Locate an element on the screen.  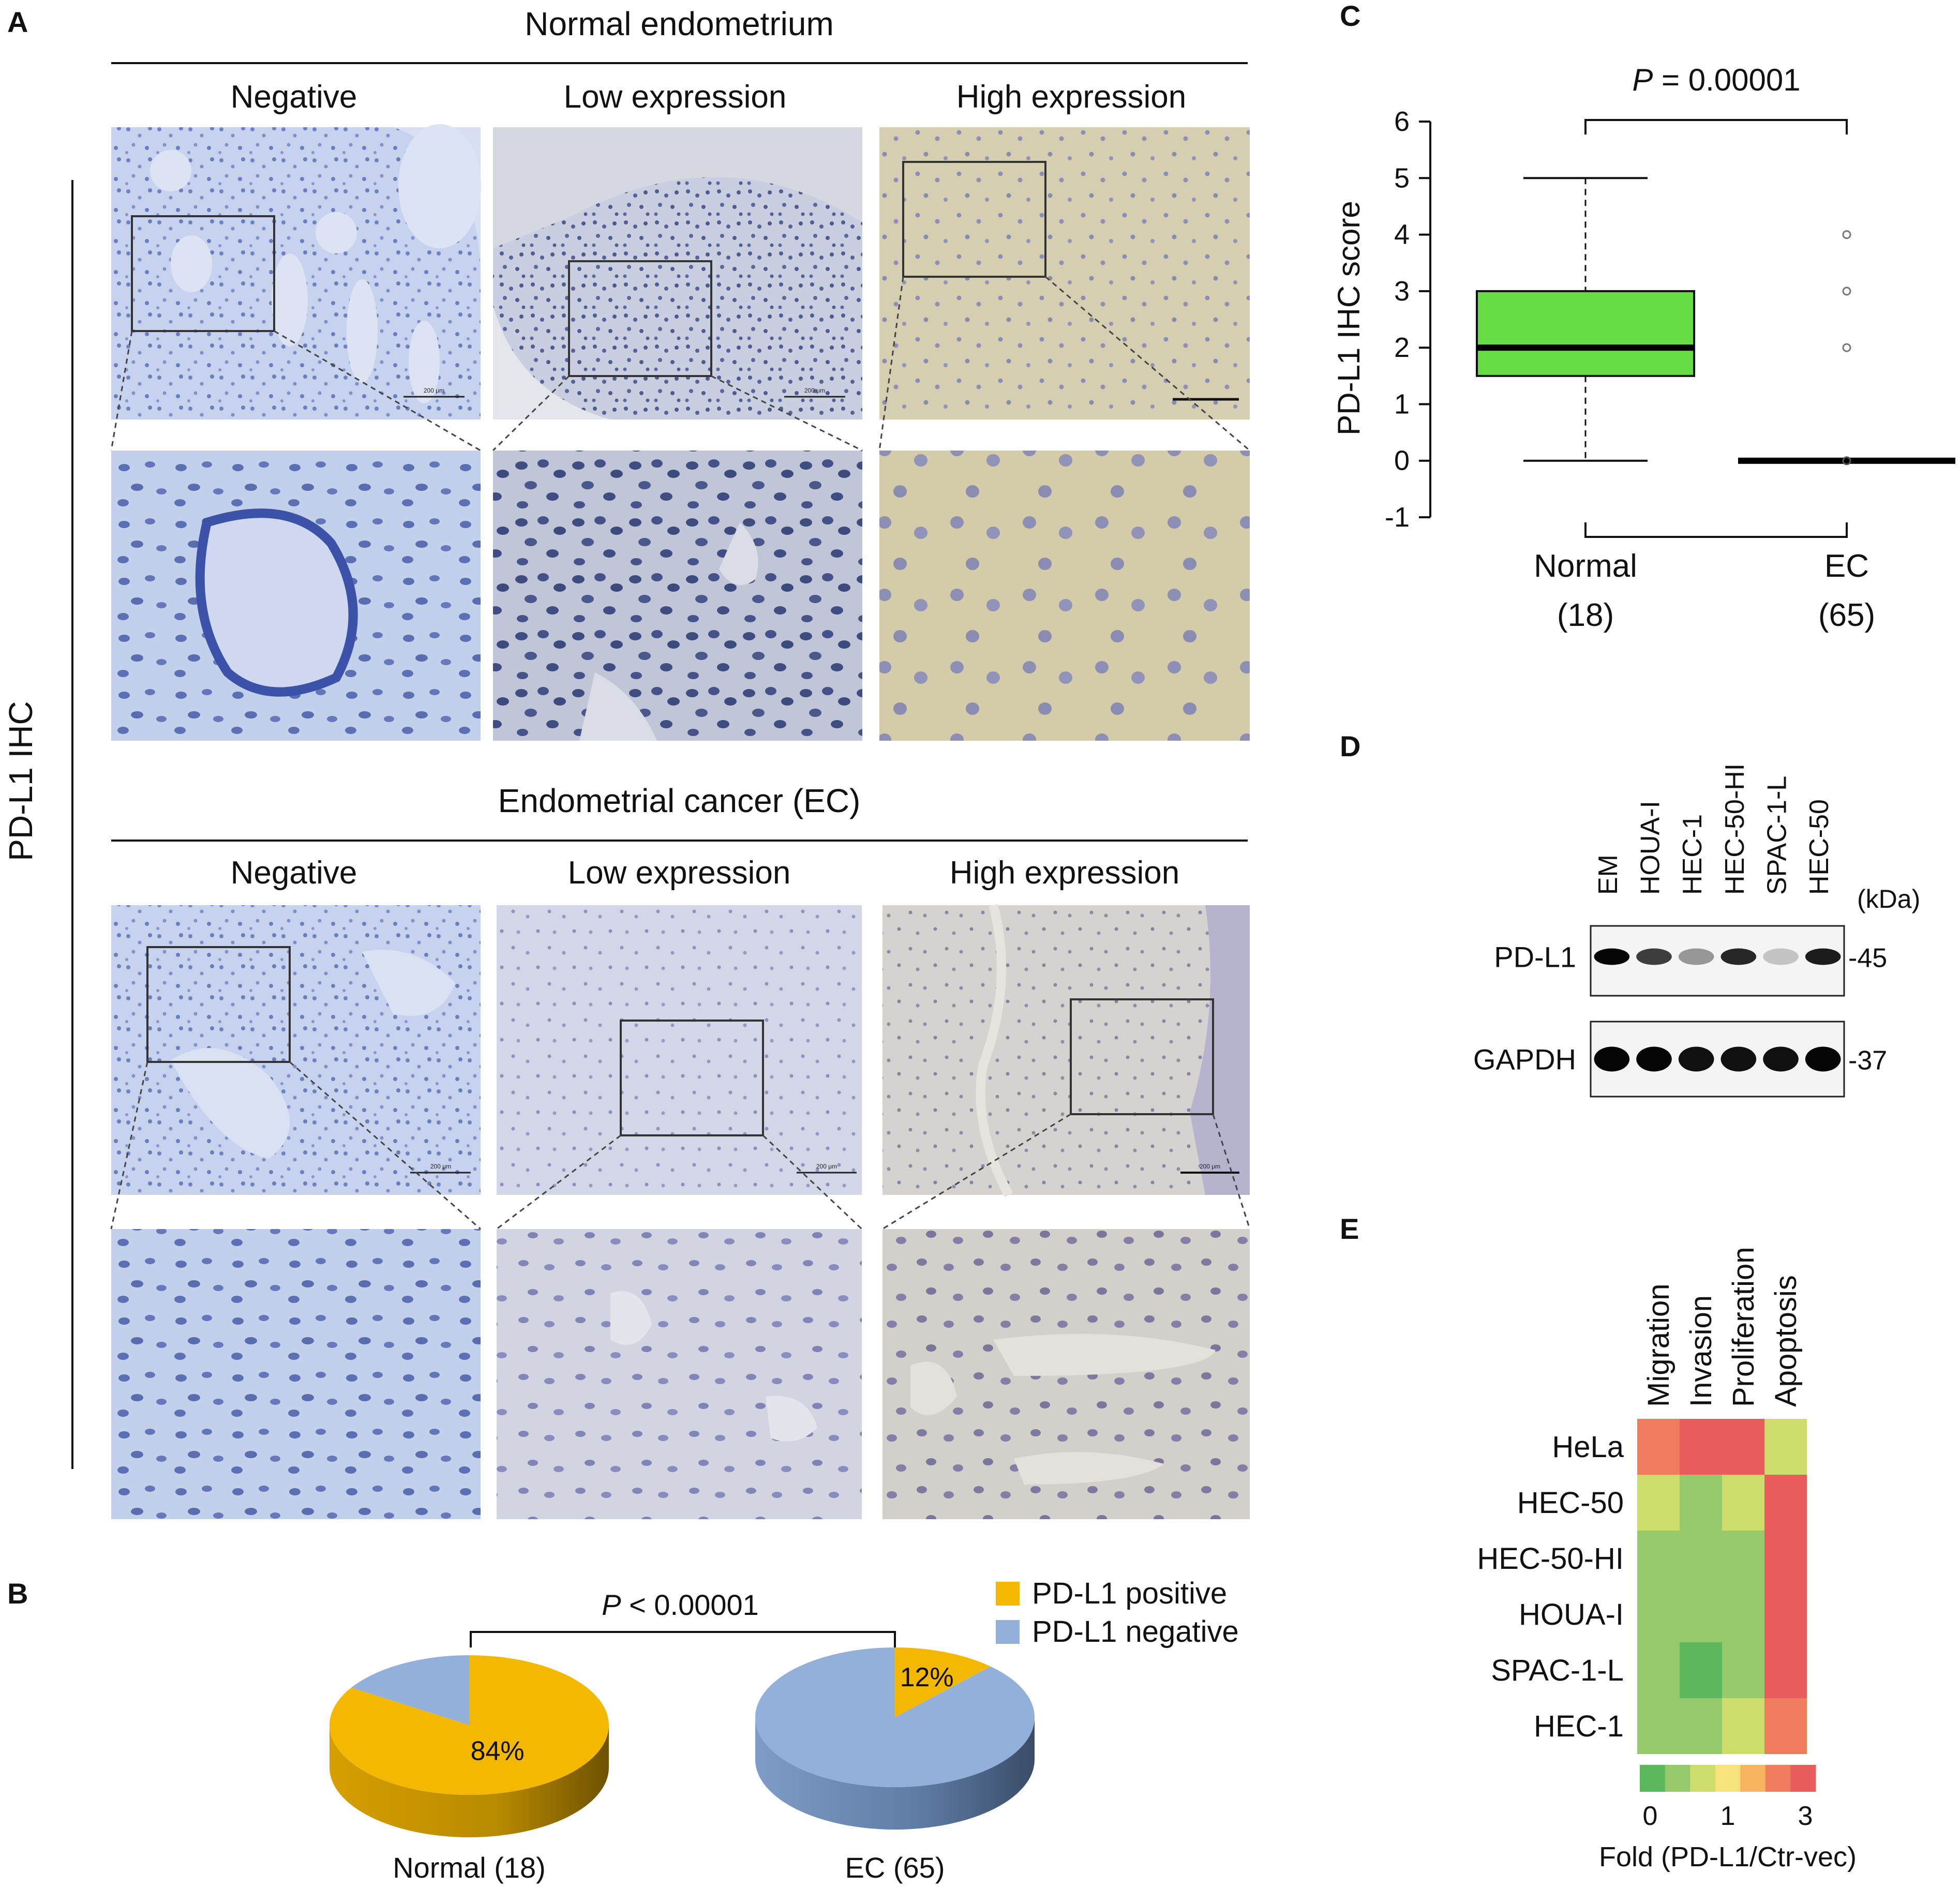
micrograph-normal-high-zoom is located at coordinates (1064, 596).